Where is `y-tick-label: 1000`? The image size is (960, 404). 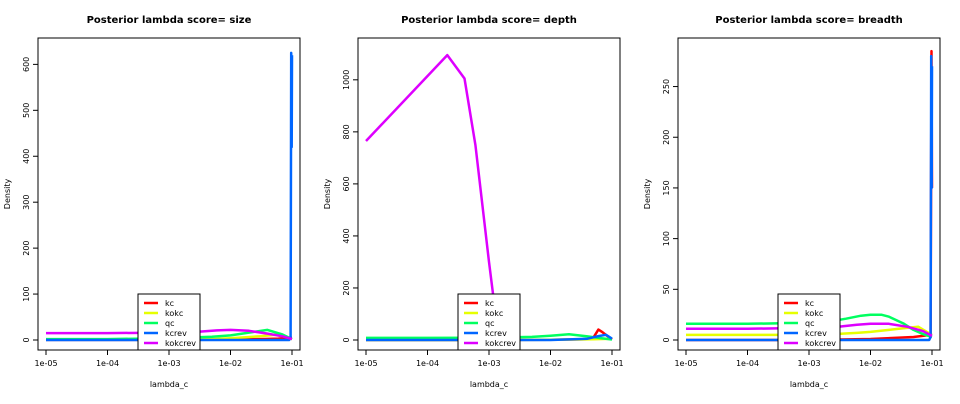 y-tick-label: 1000 is located at coordinates (346, 80).